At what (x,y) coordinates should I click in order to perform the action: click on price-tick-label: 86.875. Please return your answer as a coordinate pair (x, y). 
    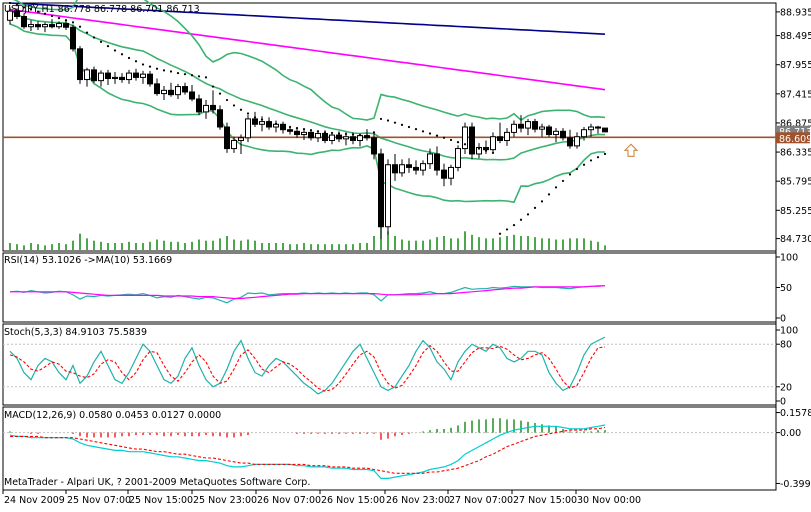
    Looking at the image, I should click on (795, 123).